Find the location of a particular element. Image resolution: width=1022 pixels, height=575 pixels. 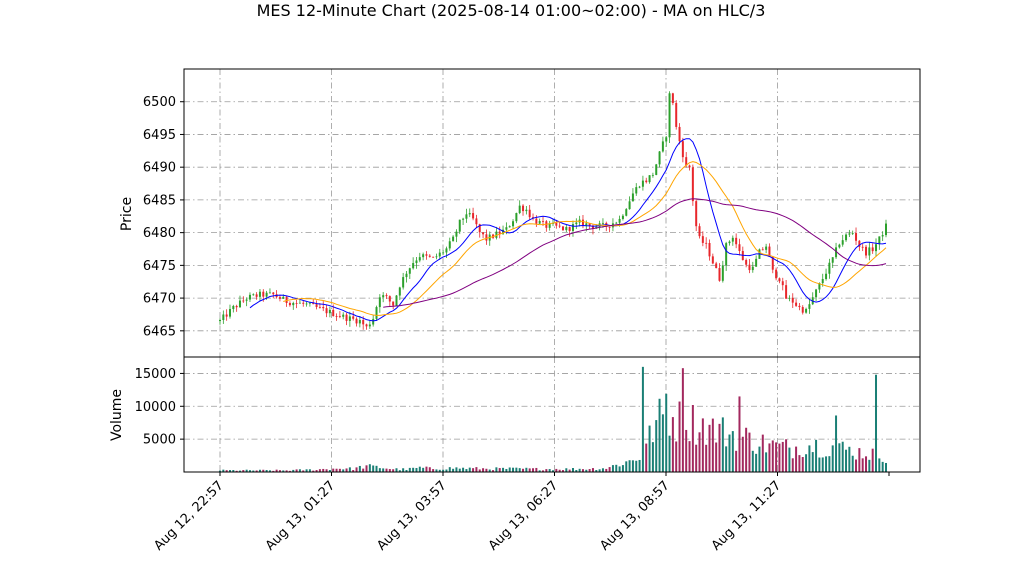

price-y-axis-label: Price is located at coordinates (127, 214).